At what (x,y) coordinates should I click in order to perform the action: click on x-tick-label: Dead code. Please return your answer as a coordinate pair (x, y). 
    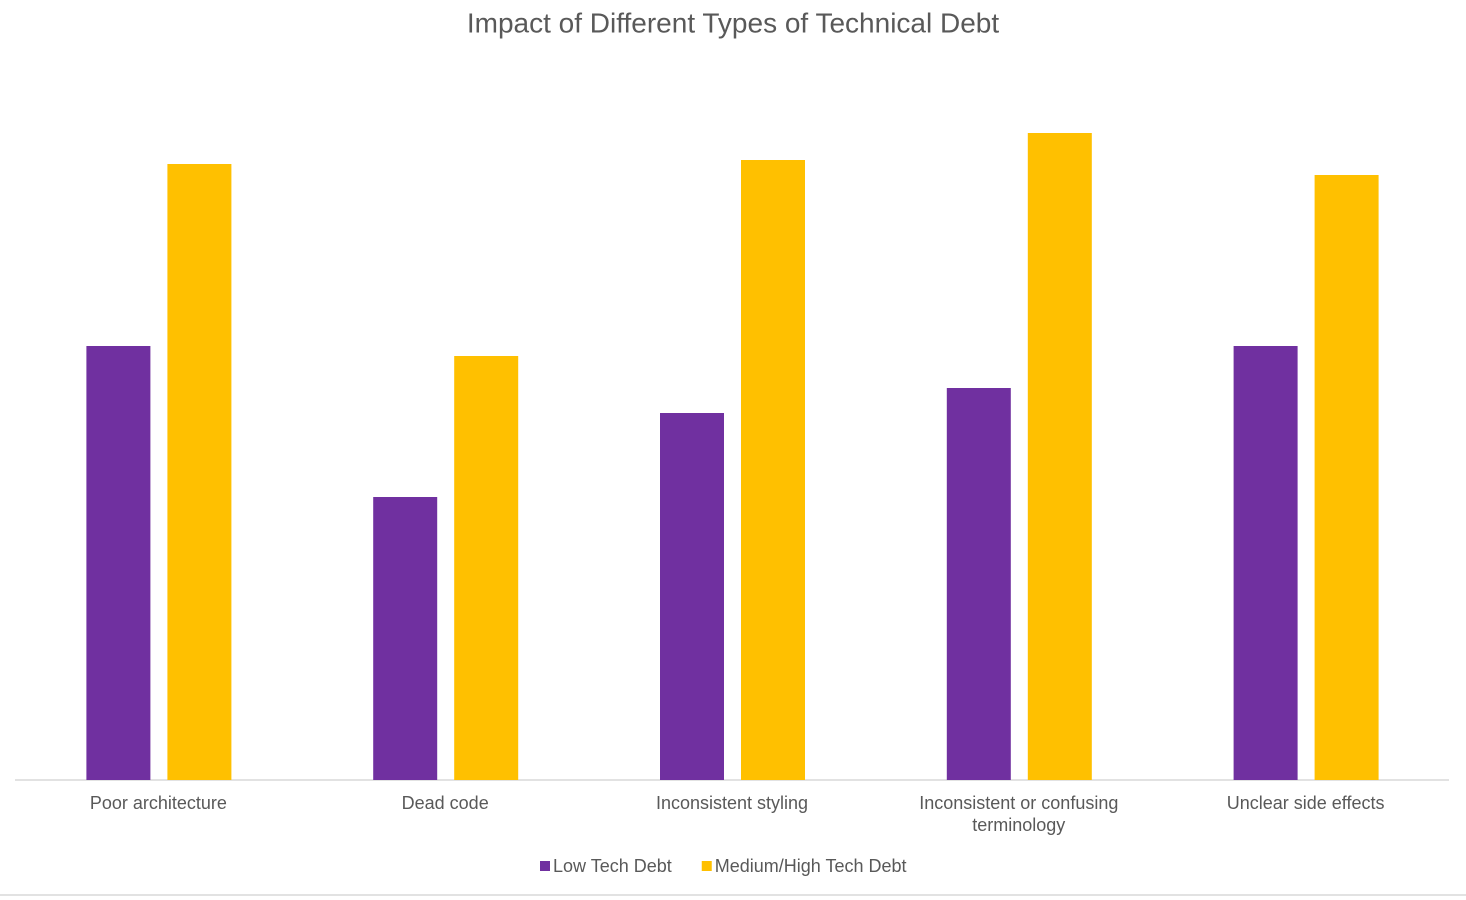
    Looking at the image, I should click on (445, 803).